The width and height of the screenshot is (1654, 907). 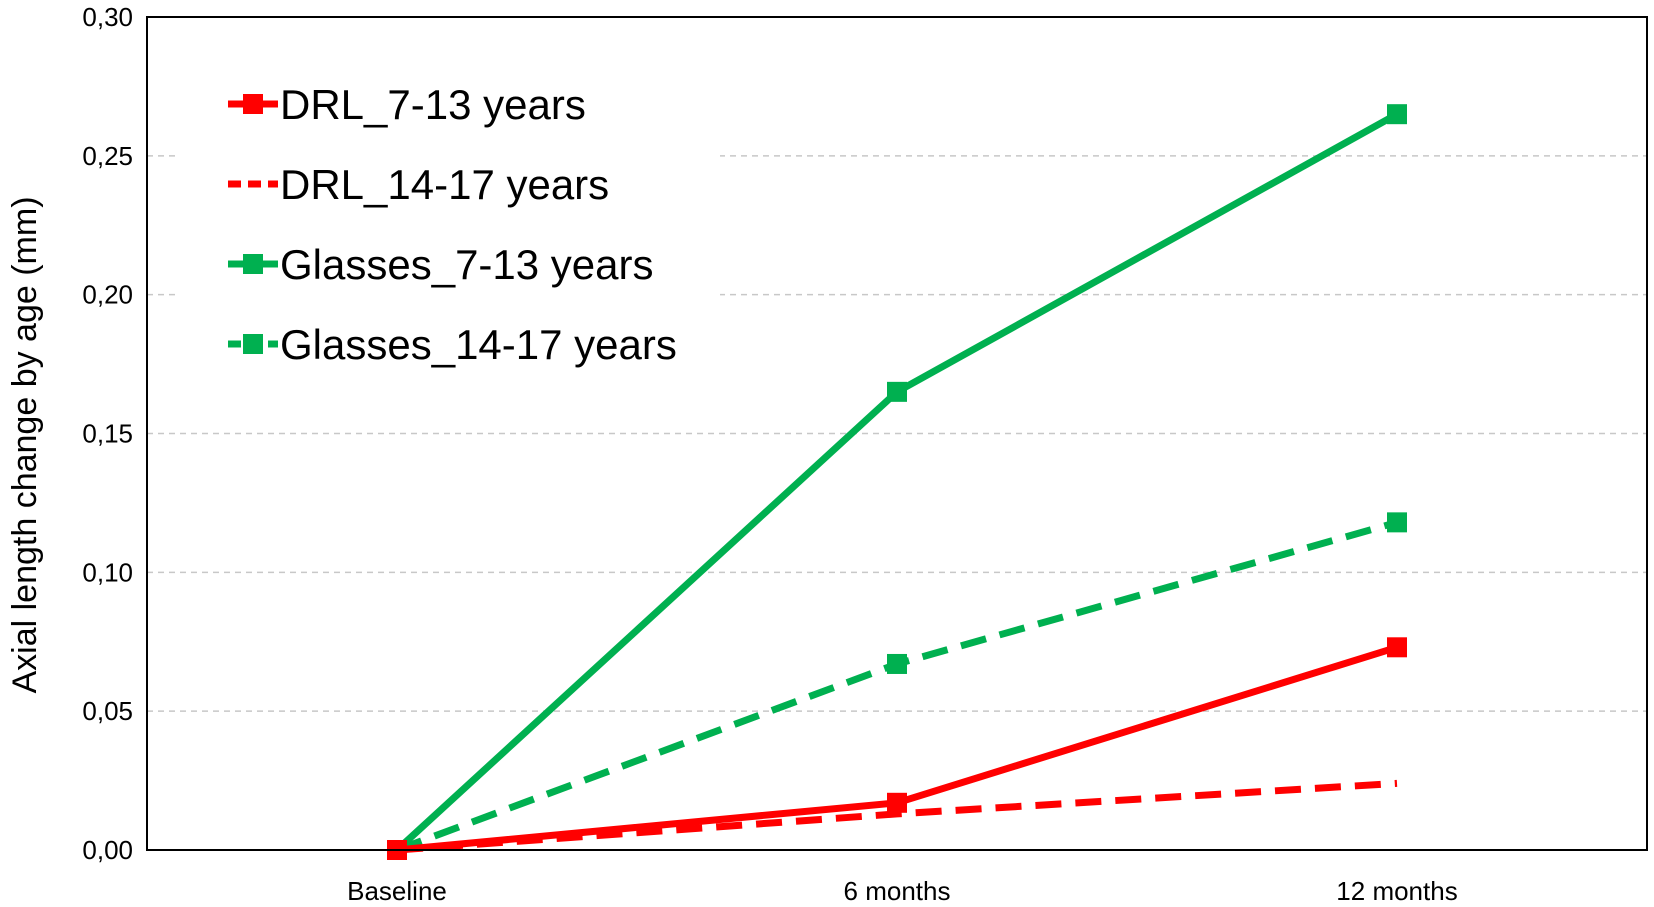 I want to click on x-tick-label: 6 months, so click(x=897, y=891).